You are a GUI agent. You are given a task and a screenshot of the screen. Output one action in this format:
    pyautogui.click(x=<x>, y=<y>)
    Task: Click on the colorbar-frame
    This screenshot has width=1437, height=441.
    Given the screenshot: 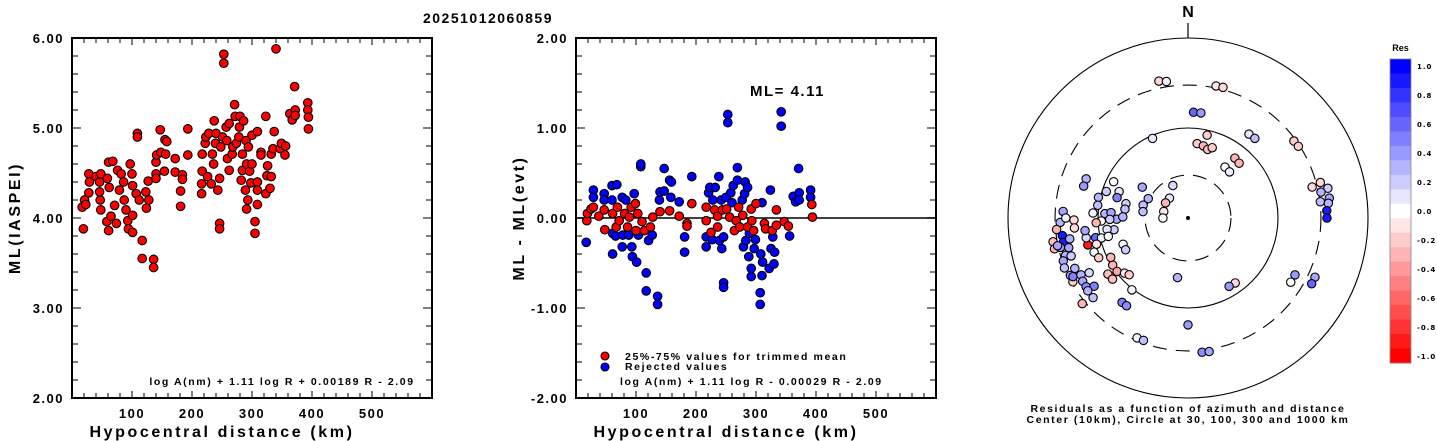 What is the action you would take?
    pyautogui.click(x=1400, y=211)
    